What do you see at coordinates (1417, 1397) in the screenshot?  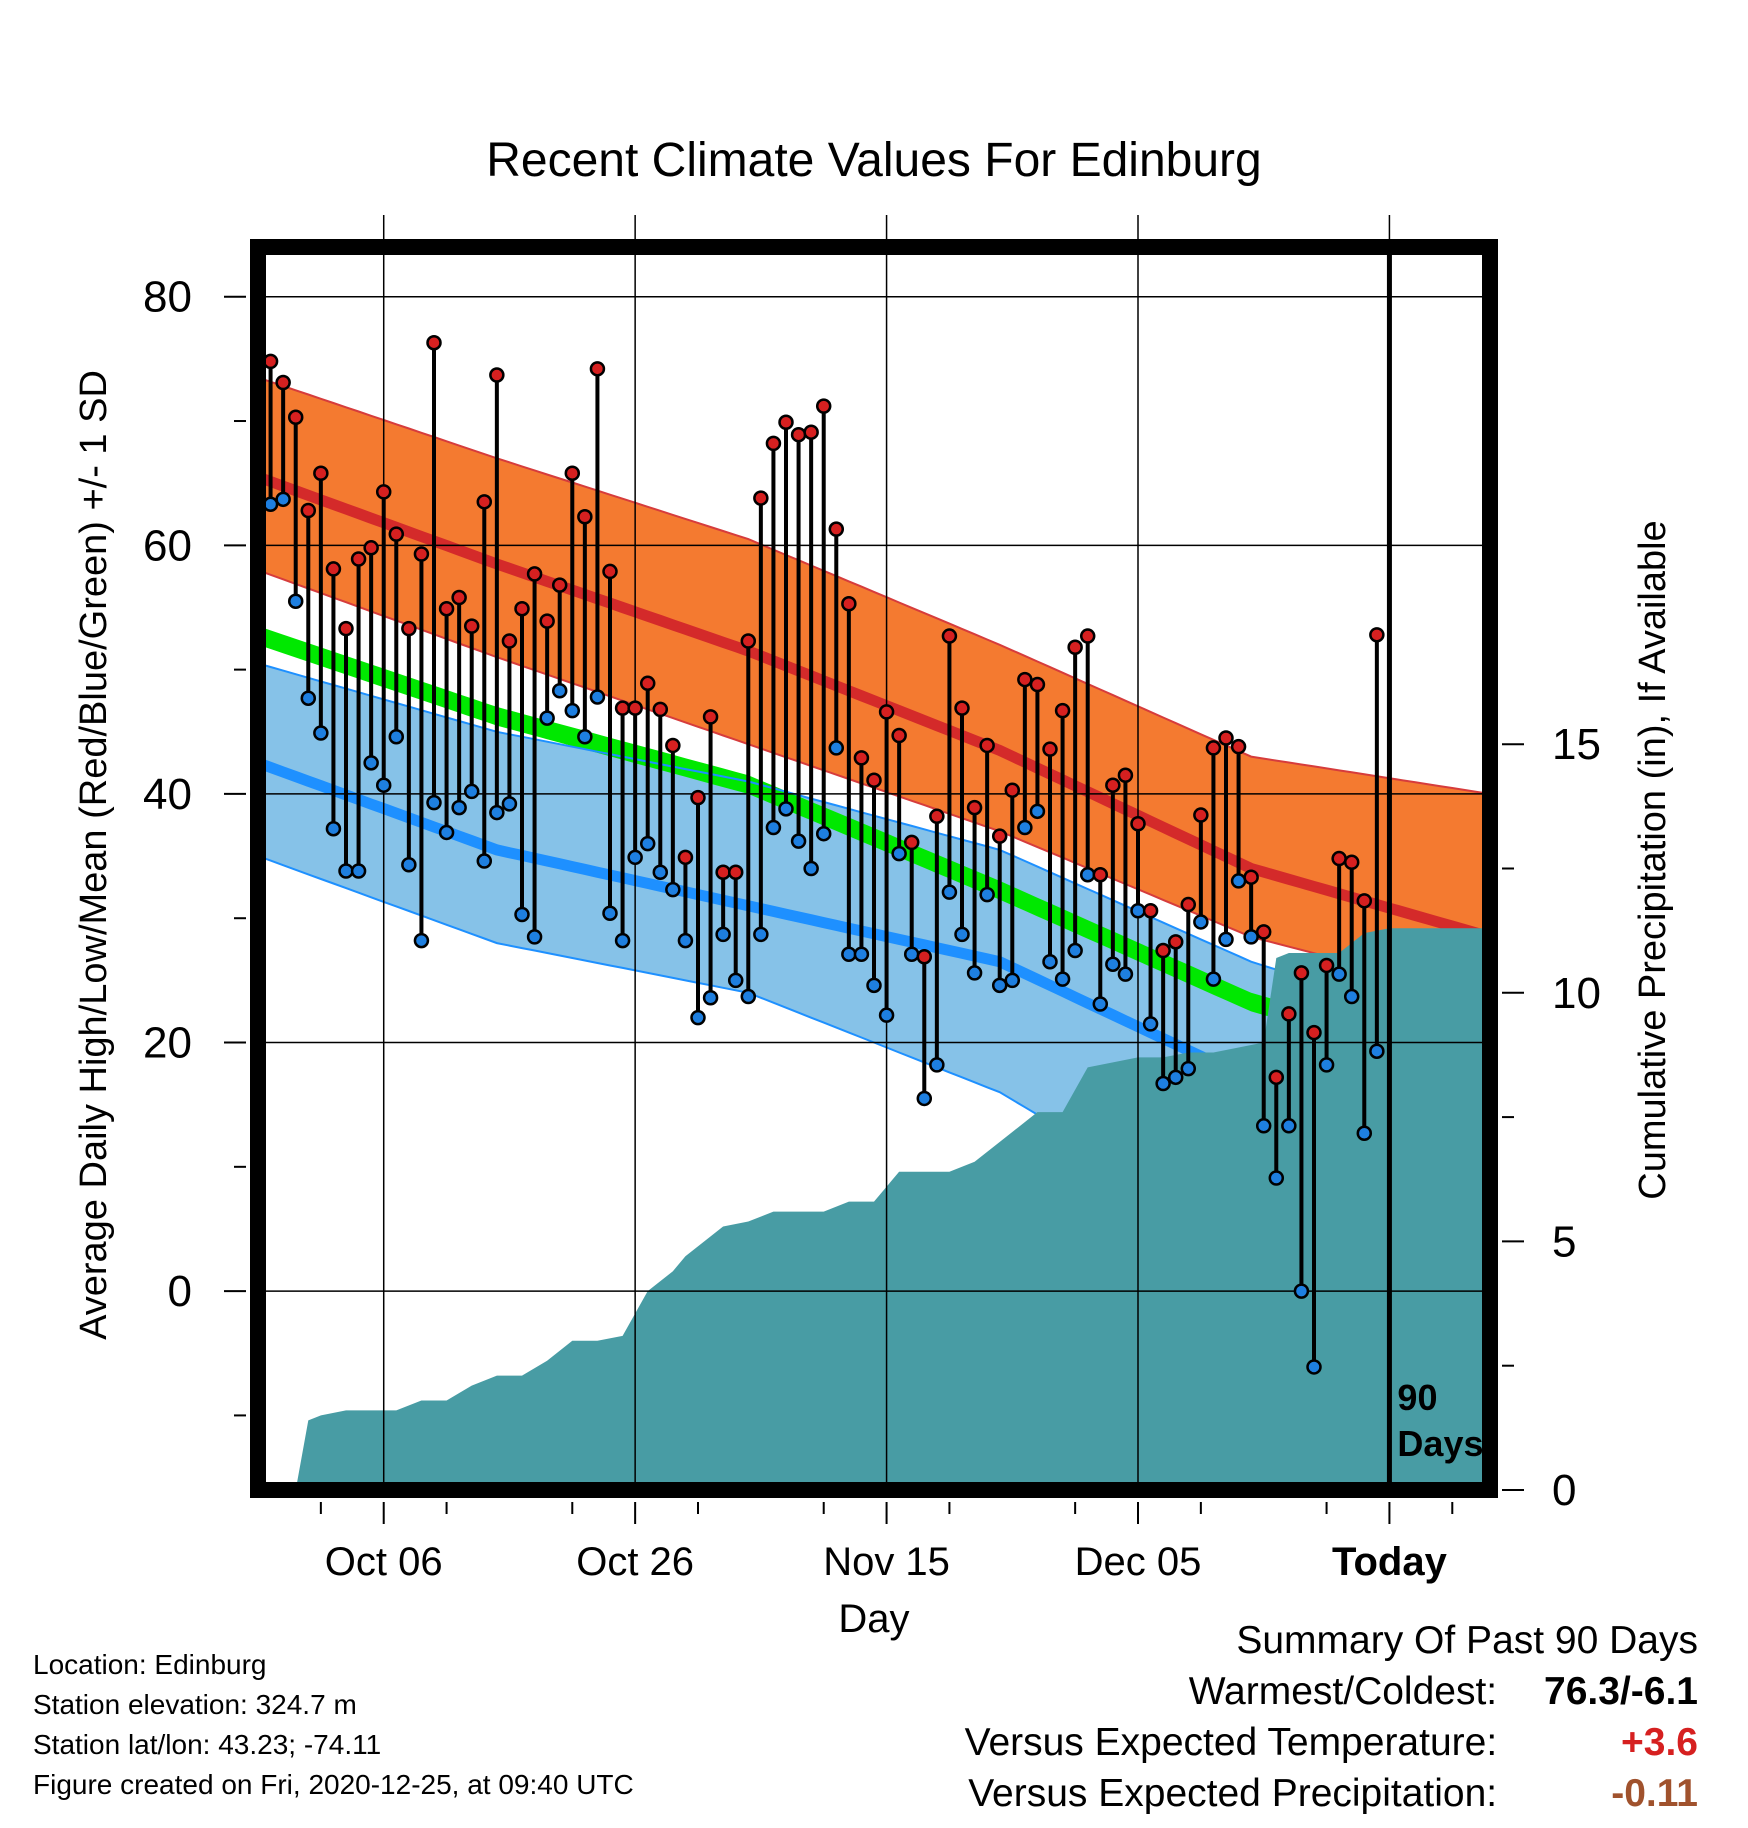 I see `today-label-line: 90` at bounding box center [1417, 1397].